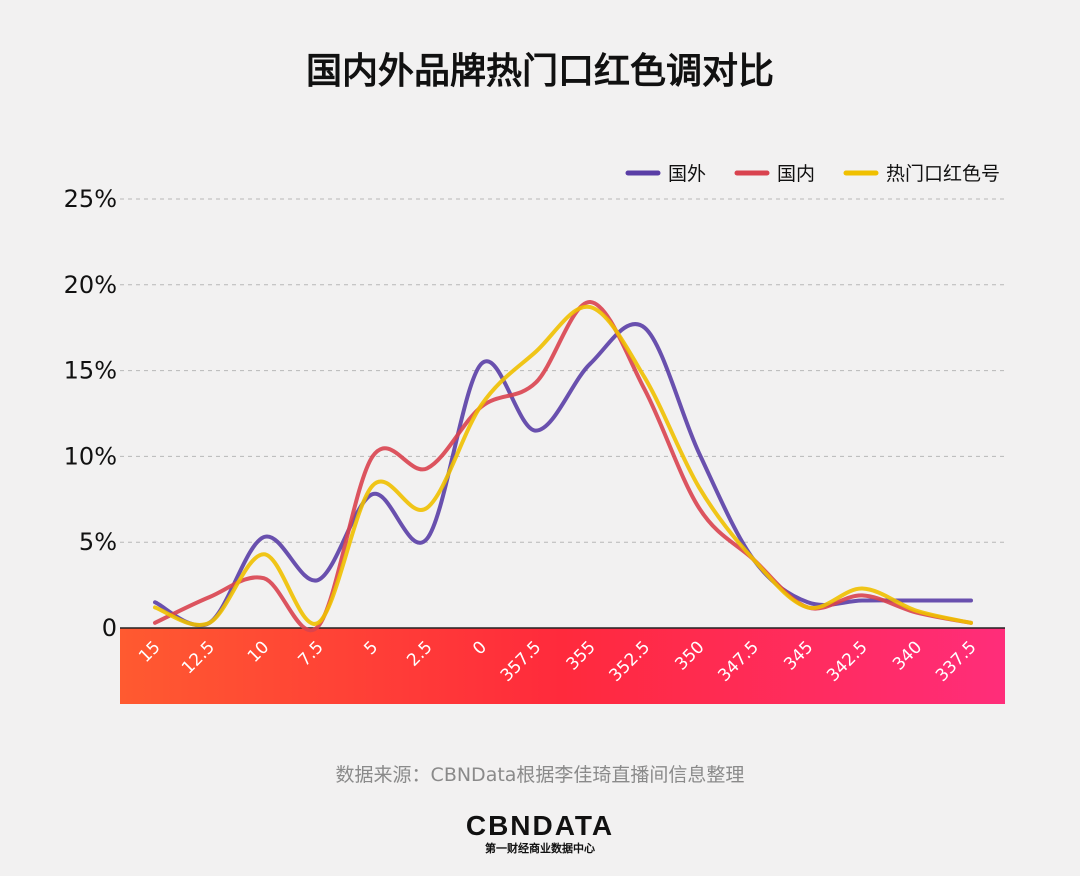 This screenshot has width=1080, height=876. Describe the element at coordinates (540, 848) in the screenshot. I see `logo-subtitle: 第一财经商业数据中心` at that location.